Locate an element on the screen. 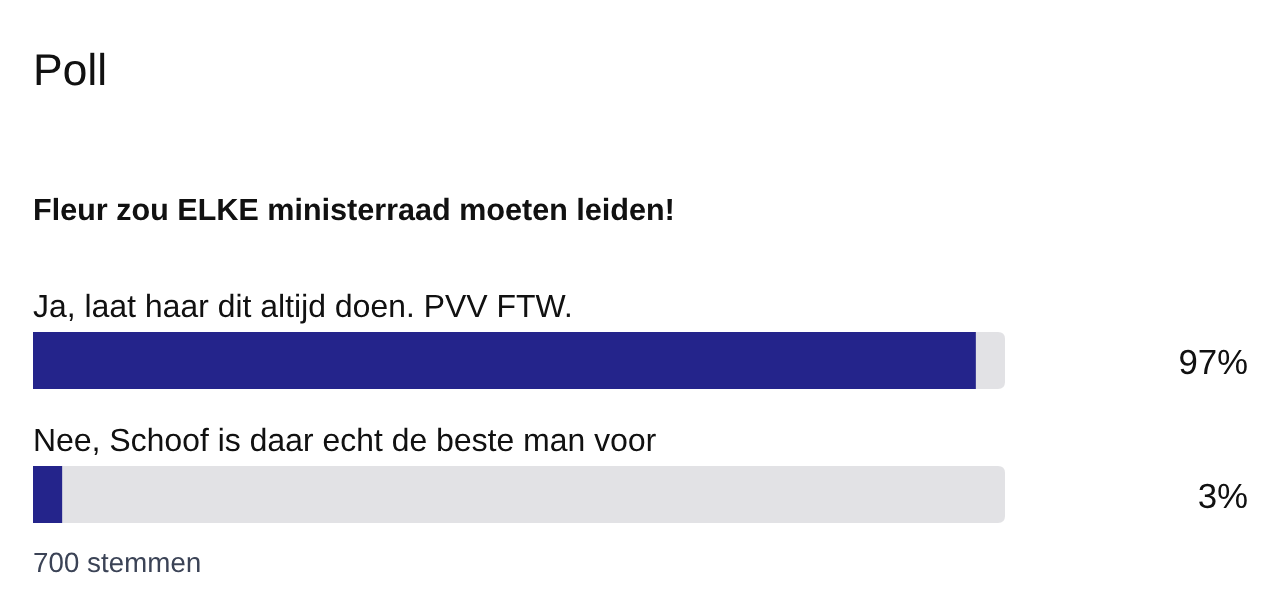  text: 700 stemmen is located at coordinates (117, 562).